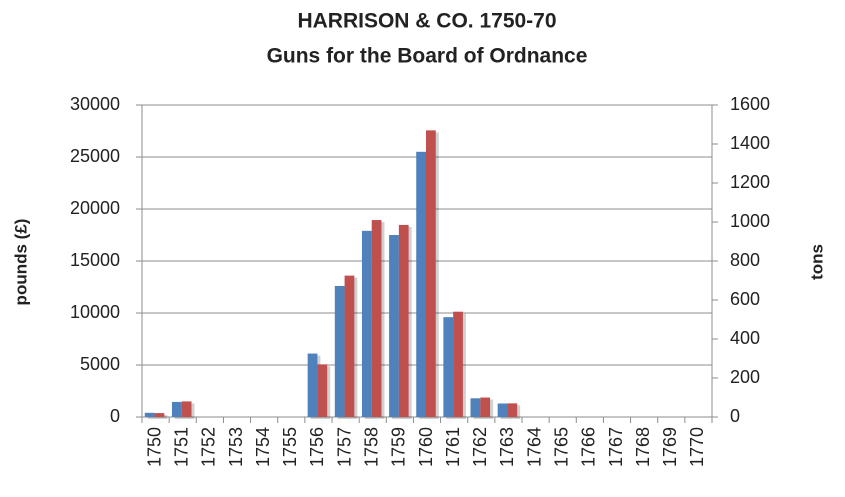  What do you see at coordinates (480, 447) in the screenshot?
I see `x-tick-label: 1762` at bounding box center [480, 447].